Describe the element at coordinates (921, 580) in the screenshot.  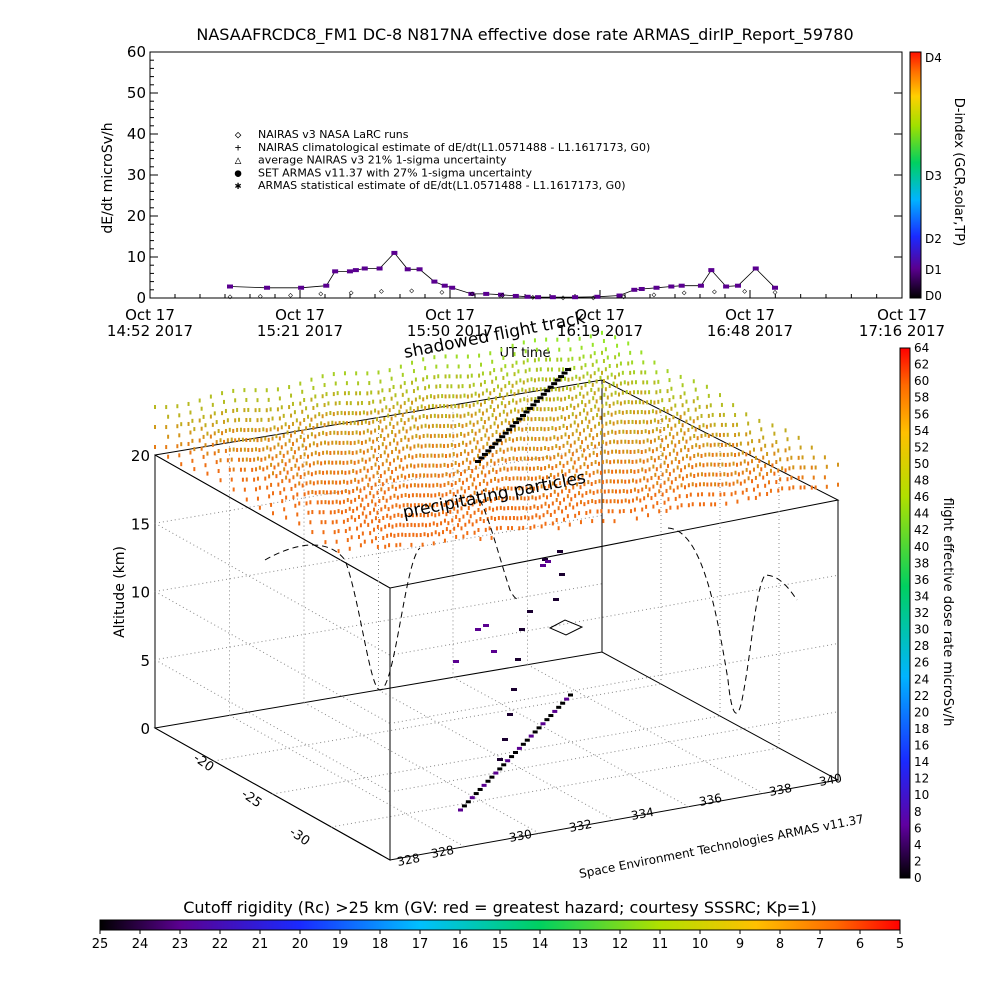
I see `dose-tick-label: 36` at that location.